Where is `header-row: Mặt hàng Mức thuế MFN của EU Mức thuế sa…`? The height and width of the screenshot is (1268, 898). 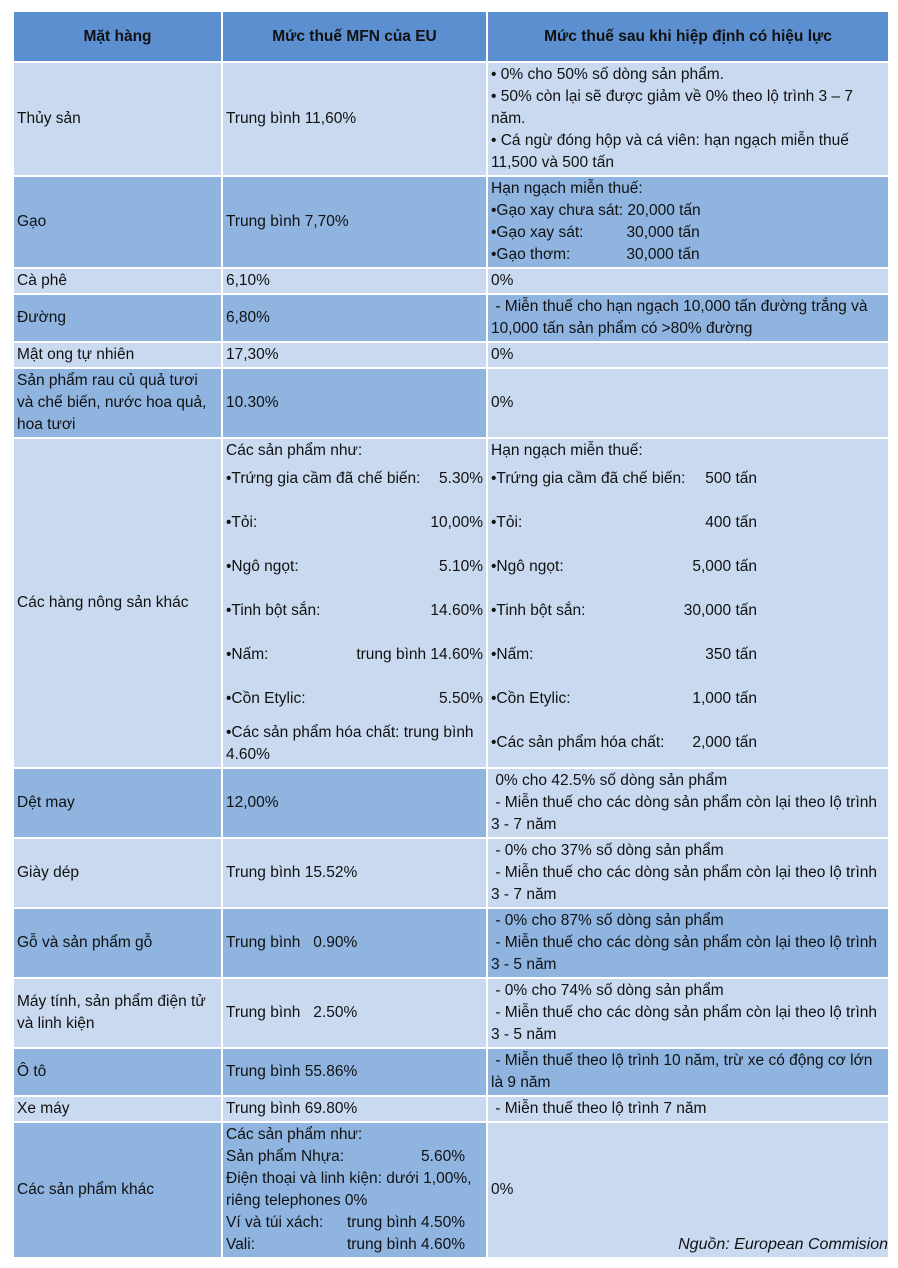
header-row: Mặt hàng Mức thuế MFN của EU Mức thuế sa… is located at coordinates (451, 36).